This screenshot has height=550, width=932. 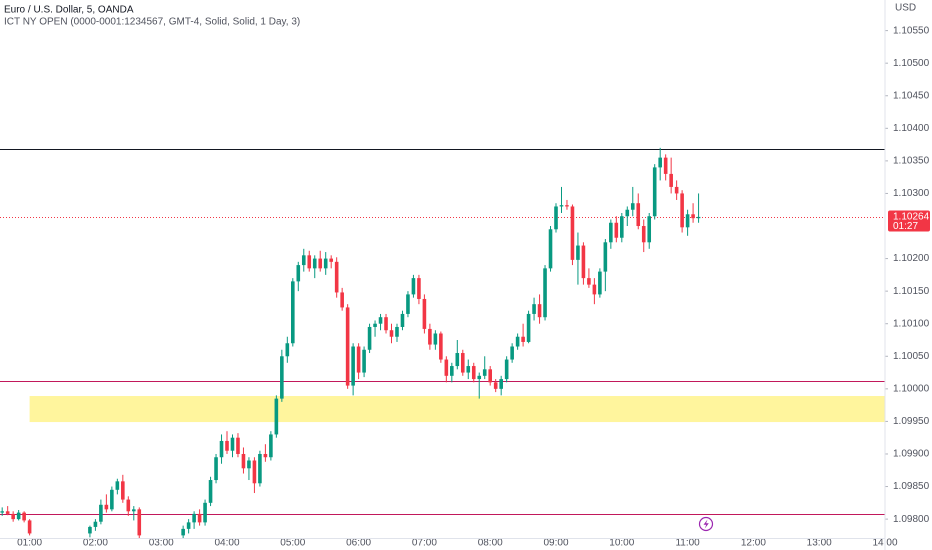 I want to click on y-tick-label: 1.10100, so click(x=911, y=323).